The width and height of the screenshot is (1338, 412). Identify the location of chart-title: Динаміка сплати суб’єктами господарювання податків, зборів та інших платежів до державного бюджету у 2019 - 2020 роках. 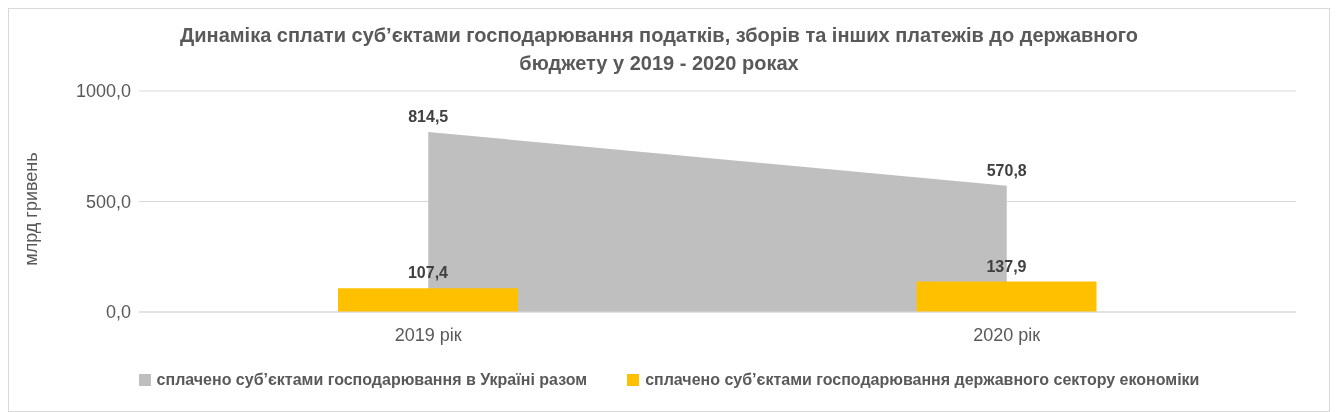
(659, 49).